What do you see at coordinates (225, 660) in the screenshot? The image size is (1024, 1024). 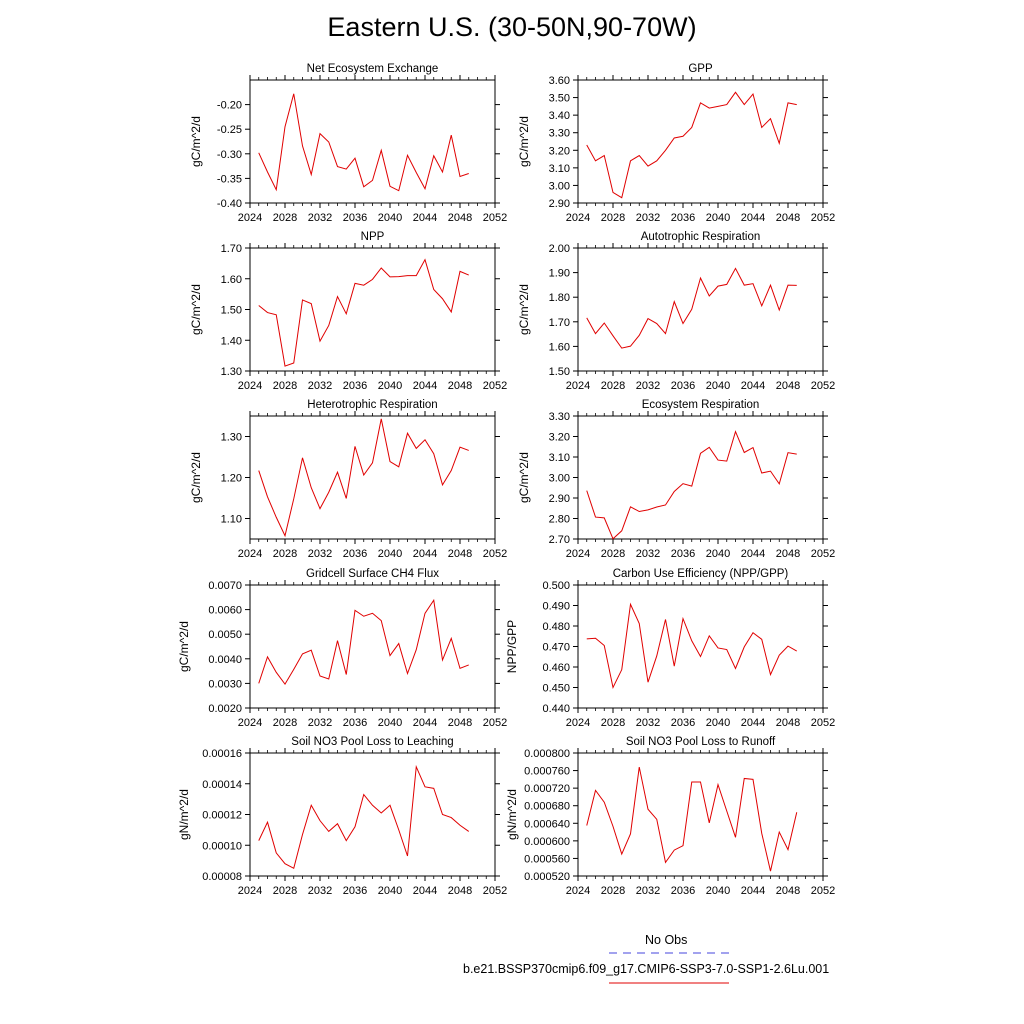 I see `y-tick-label: 0.0040` at bounding box center [225, 660].